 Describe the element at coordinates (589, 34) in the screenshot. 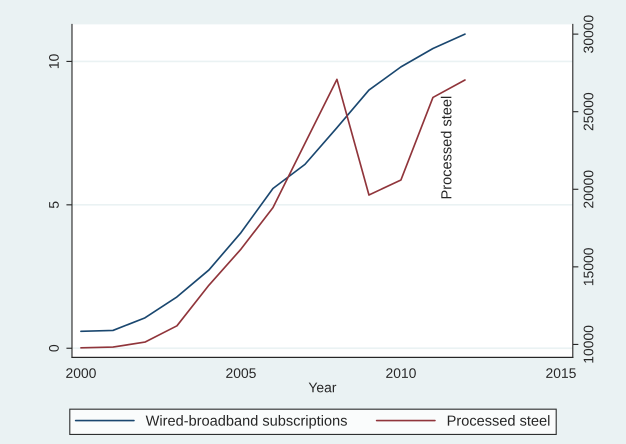

I see `y2-tick-label: 30000` at that location.